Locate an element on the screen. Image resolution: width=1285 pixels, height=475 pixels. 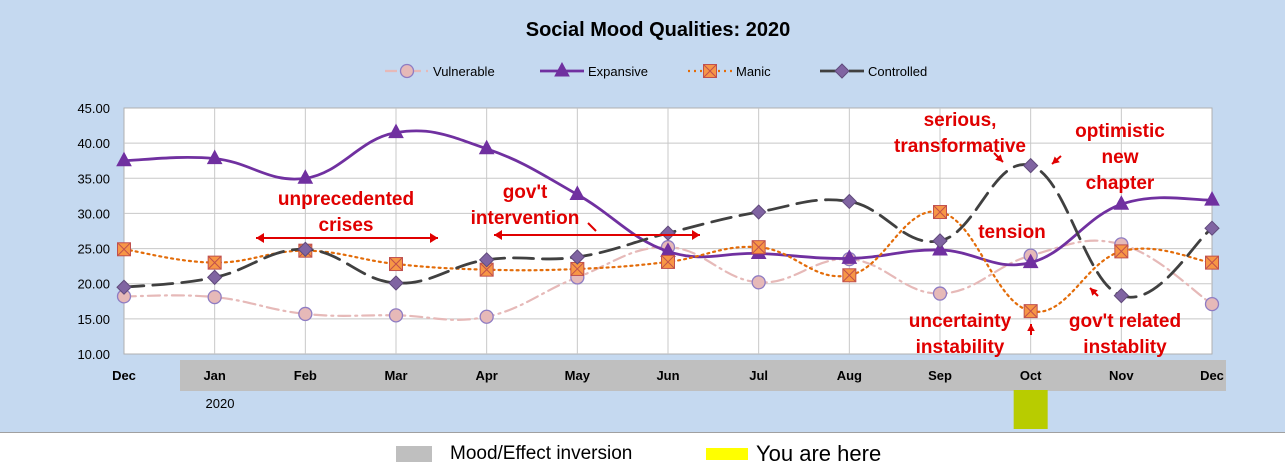
annotation-serious: serious, transformative is located at coordinates (960, 133).